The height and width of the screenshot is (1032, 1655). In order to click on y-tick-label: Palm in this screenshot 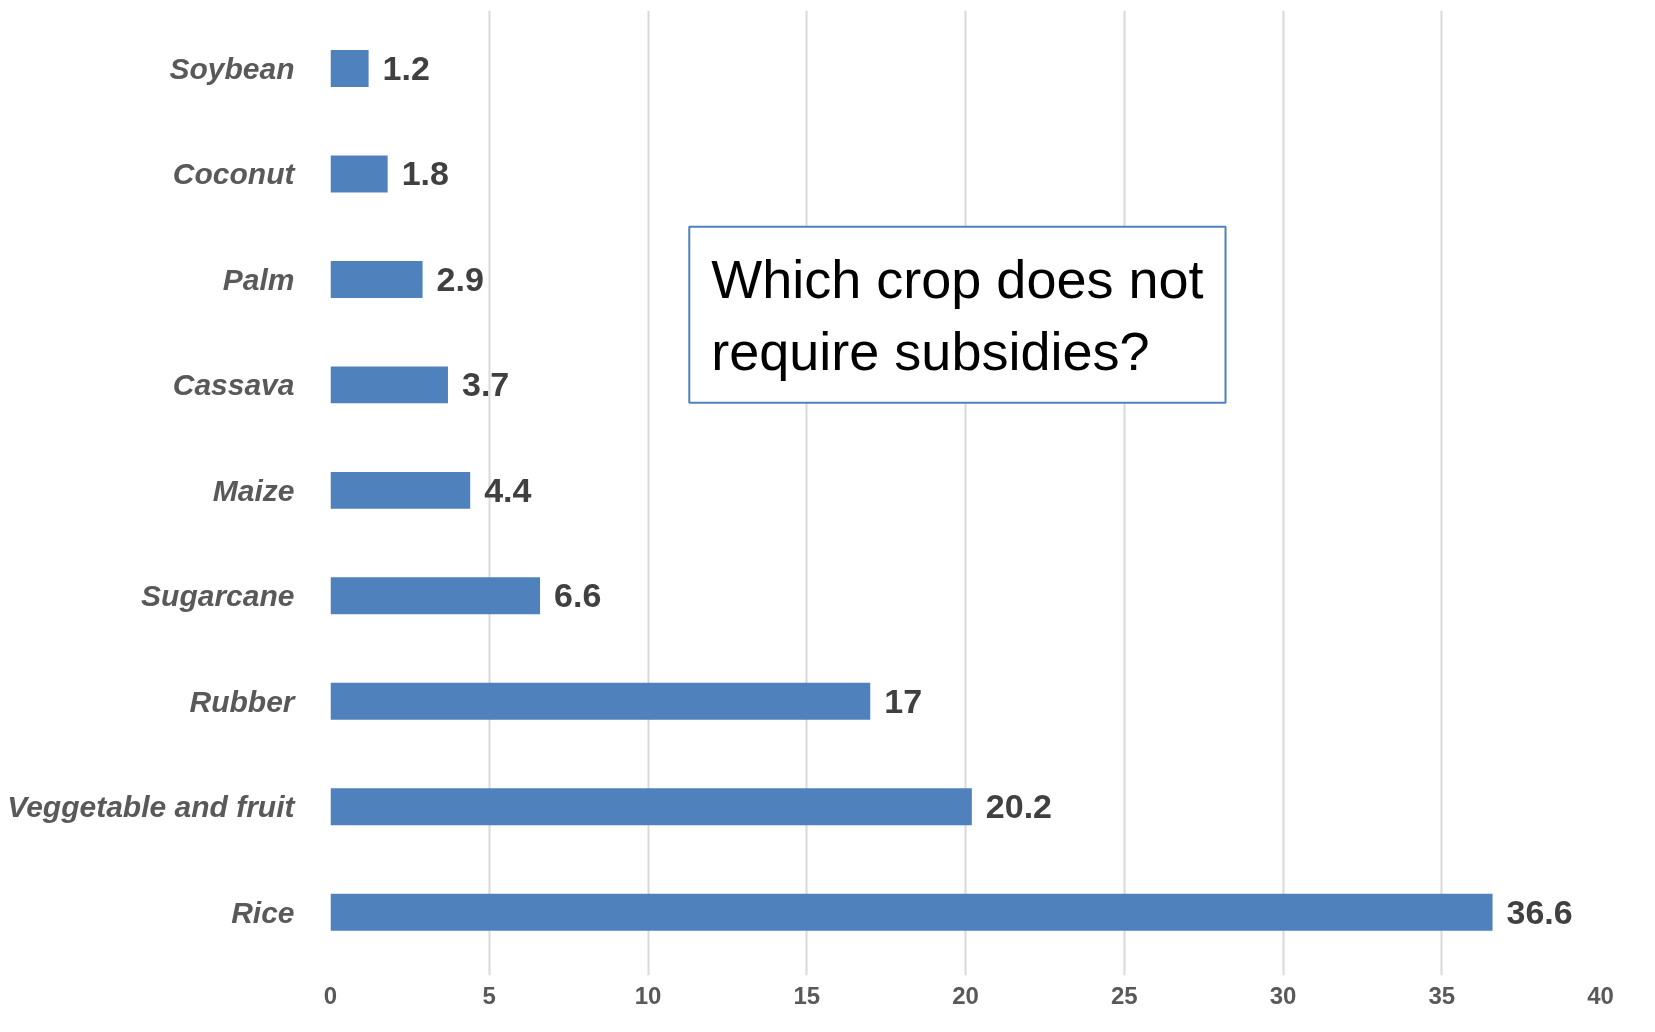, I will do `click(258, 279)`.